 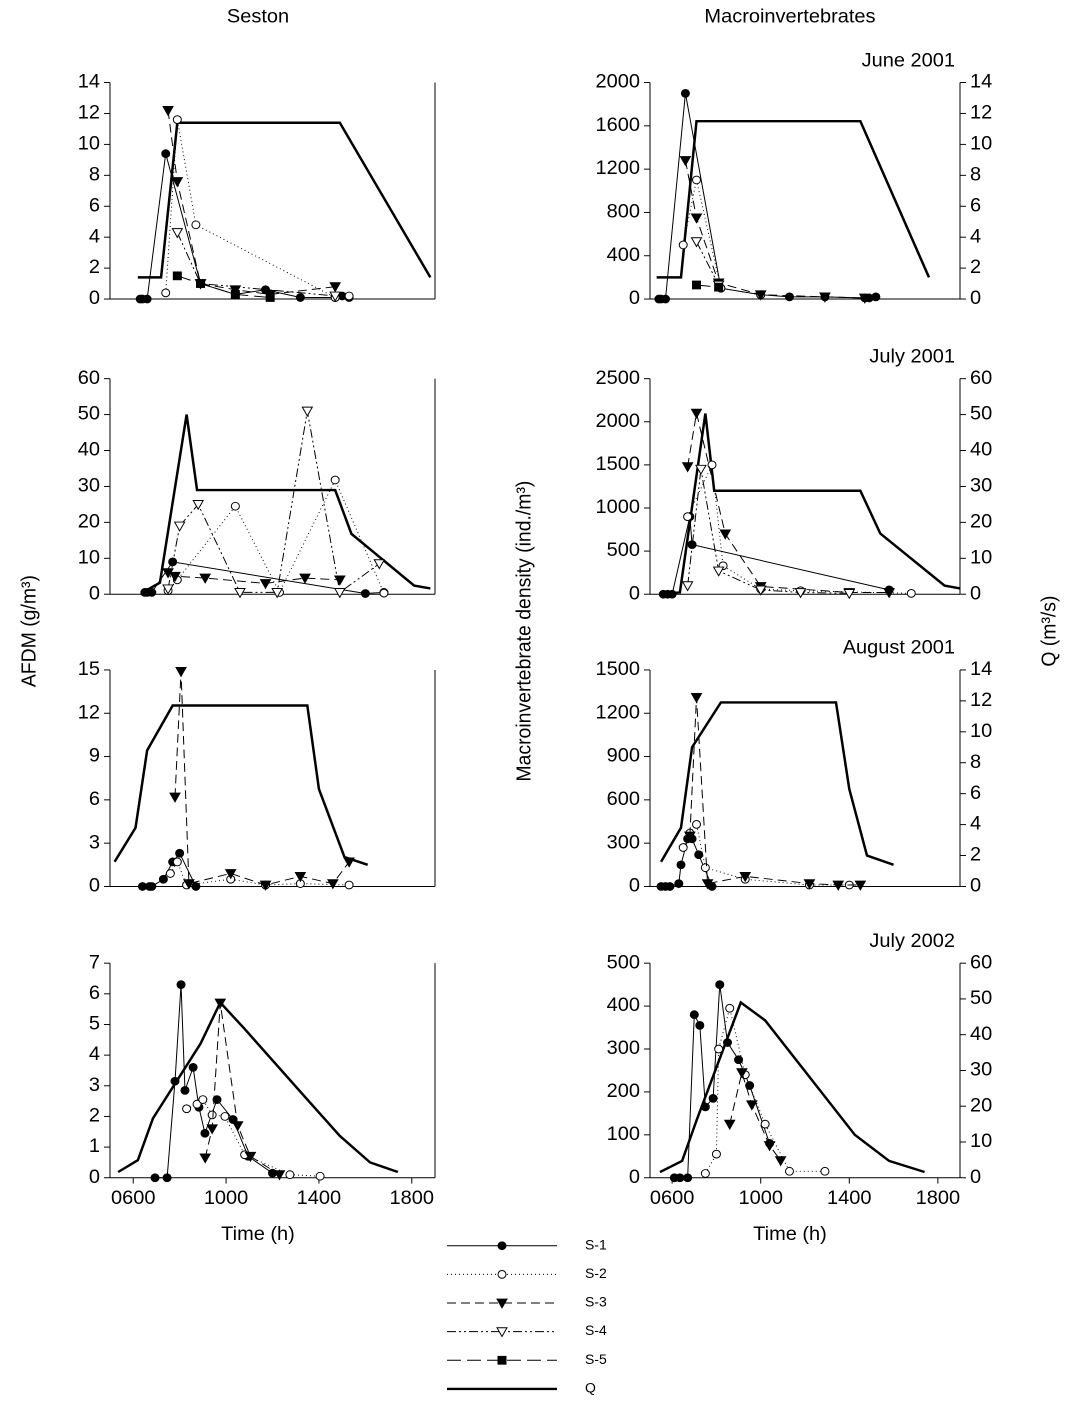 What do you see at coordinates (981, 414) in the screenshot?
I see `y2-tick-label: 50` at bounding box center [981, 414].